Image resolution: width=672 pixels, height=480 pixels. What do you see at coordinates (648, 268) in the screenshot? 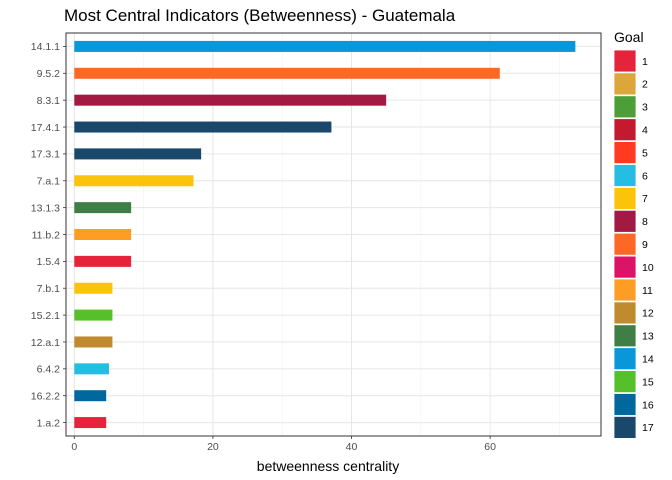
I see `legend-label-10: 10` at bounding box center [648, 268].